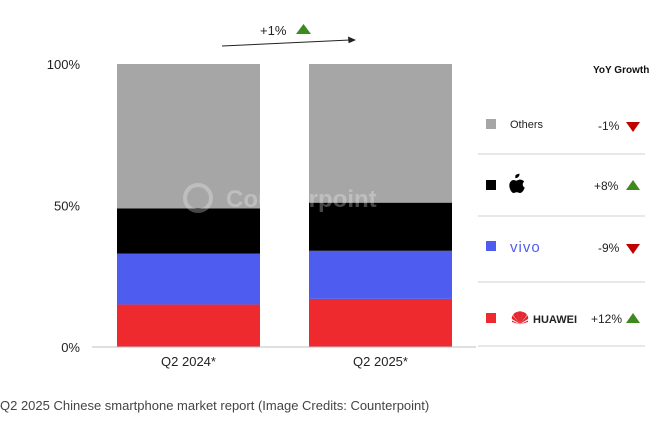 Image resolution: width=662 pixels, height=422 pixels. What do you see at coordinates (520, 318) in the screenshot?
I see `huawei-logo-icon` at bounding box center [520, 318].